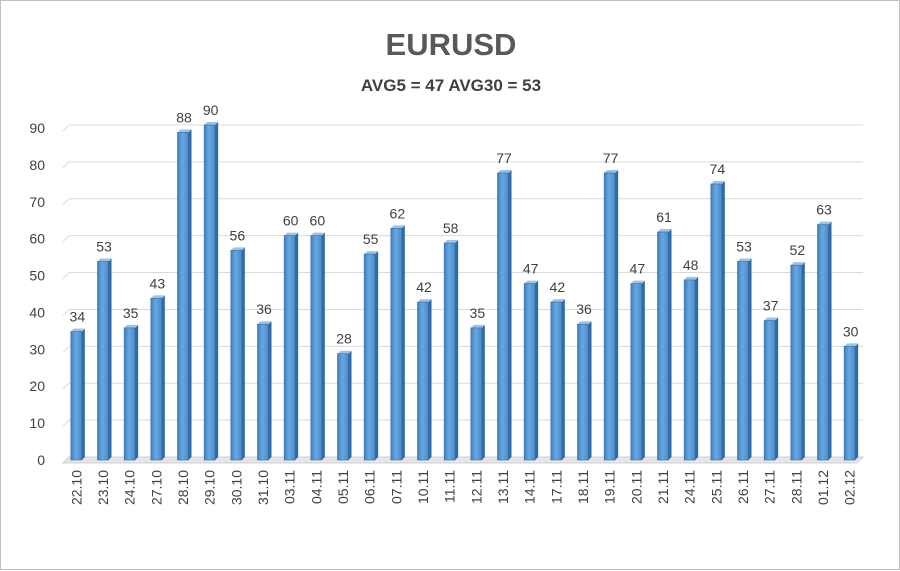 The width and height of the screenshot is (900, 571). What do you see at coordinates (344, 339) in the screenshot?
I see `data-label: 28` at bounding box center [344, 339].